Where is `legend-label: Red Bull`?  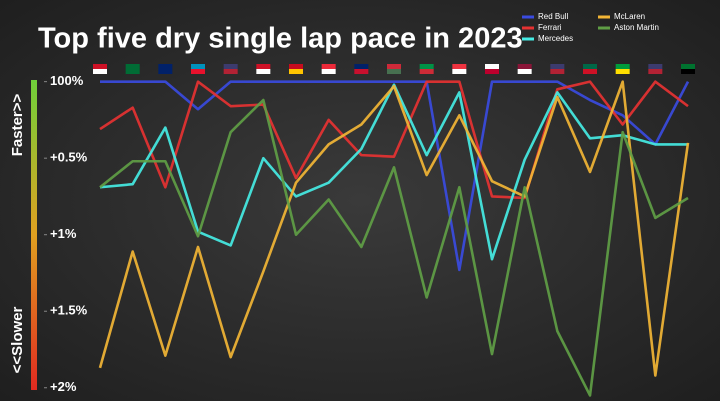
legend-label: Red Bull is located at coordinates (553, 16).